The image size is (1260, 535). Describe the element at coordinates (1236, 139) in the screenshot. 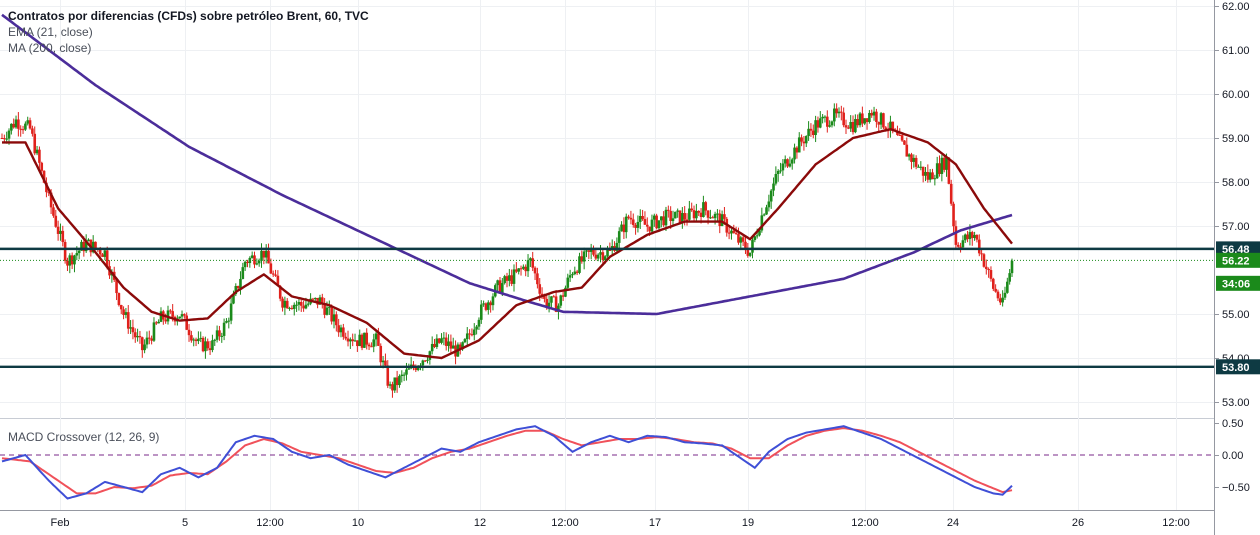

I see `y-tick-label: 59.00` at that location.